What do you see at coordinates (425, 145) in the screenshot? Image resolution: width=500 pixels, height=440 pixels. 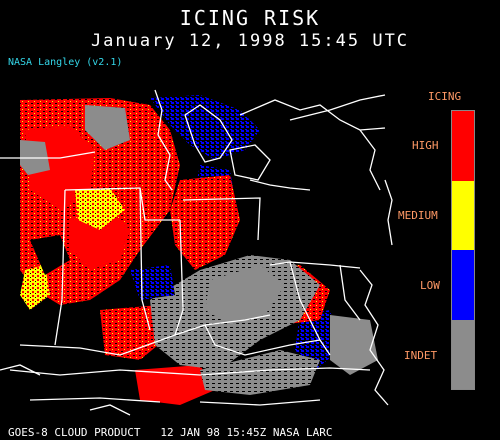 I see `legend-label-high: HIGH` at bounding box center [425, 145].